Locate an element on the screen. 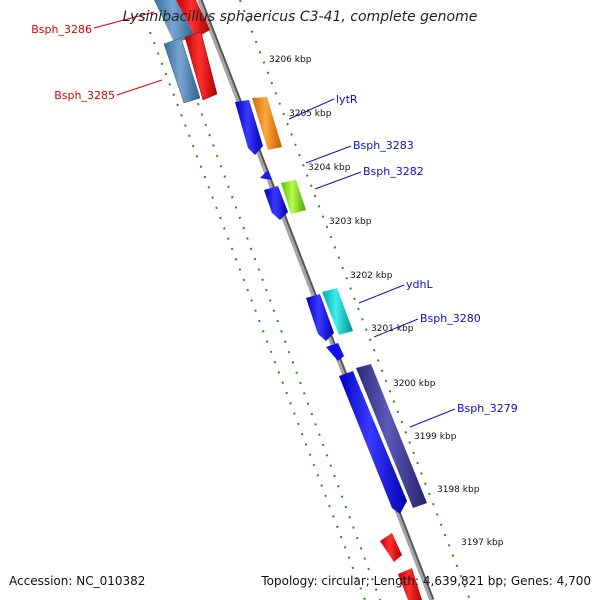 Image resolution: width=600 pixels, height=600 pixels. gene-label-bsph-3279: Bsph_3279 is located at coordinates (487, 408).